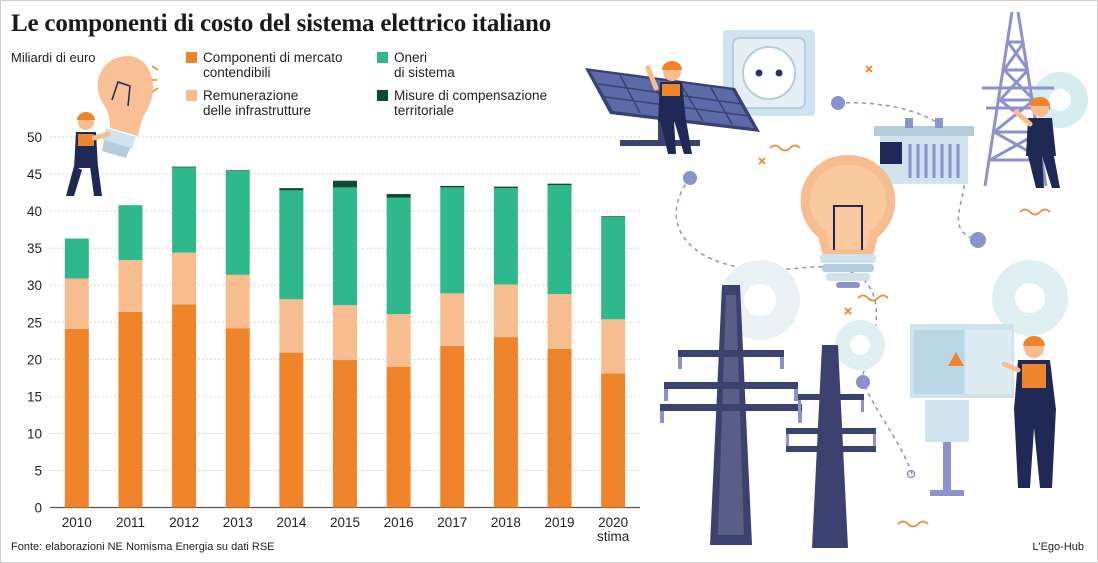  Describe the element at coordinates (251, 95) in the screenshot. I see `legend-label-line: Remunerazione` at that location.